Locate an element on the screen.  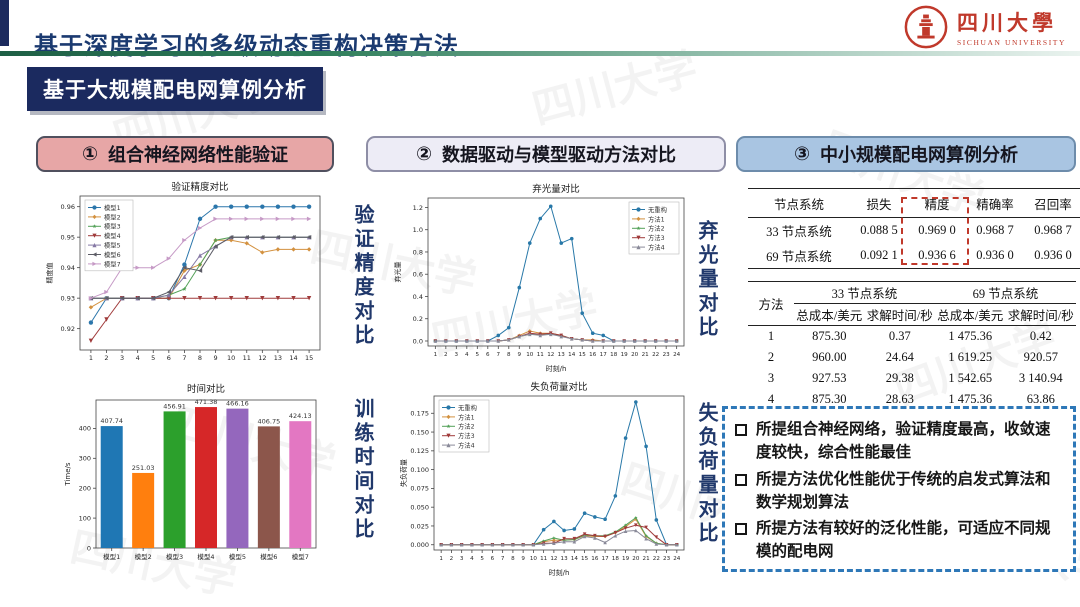
node-table-header: 精度 is located at coordinates (937, 203).